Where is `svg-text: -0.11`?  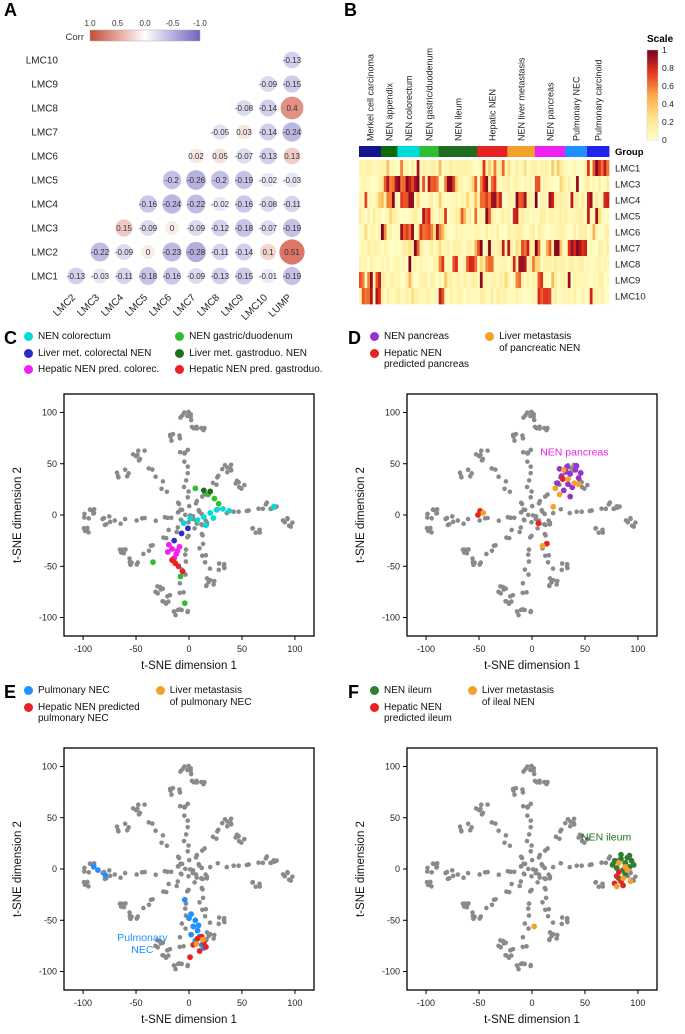
svg-text: -0.11 is located at coordinates (220, 252).